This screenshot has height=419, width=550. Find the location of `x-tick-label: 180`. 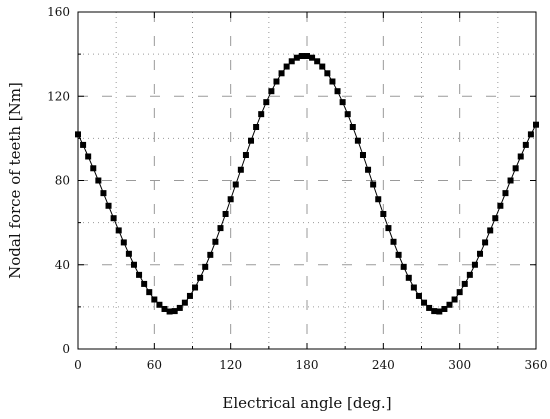

x-tick-label: 180 is located at coordinates (307, 365).